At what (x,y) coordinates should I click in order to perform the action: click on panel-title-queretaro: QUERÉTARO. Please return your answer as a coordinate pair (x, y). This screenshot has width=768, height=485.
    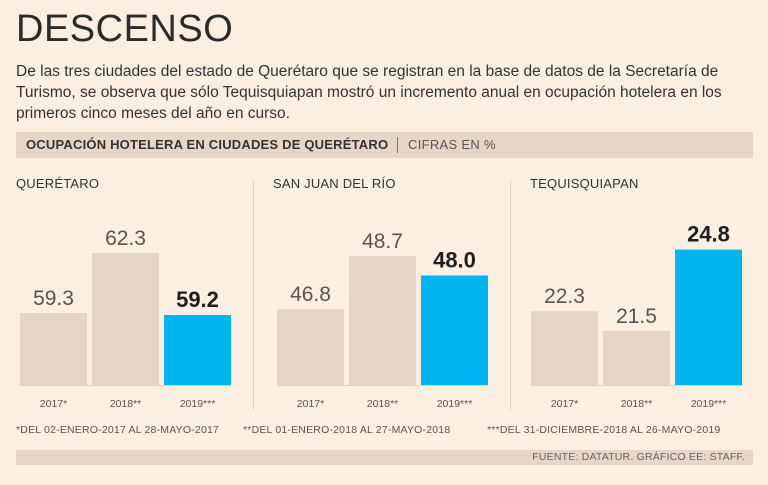
    Looking at the image, I should click on (58, 183).